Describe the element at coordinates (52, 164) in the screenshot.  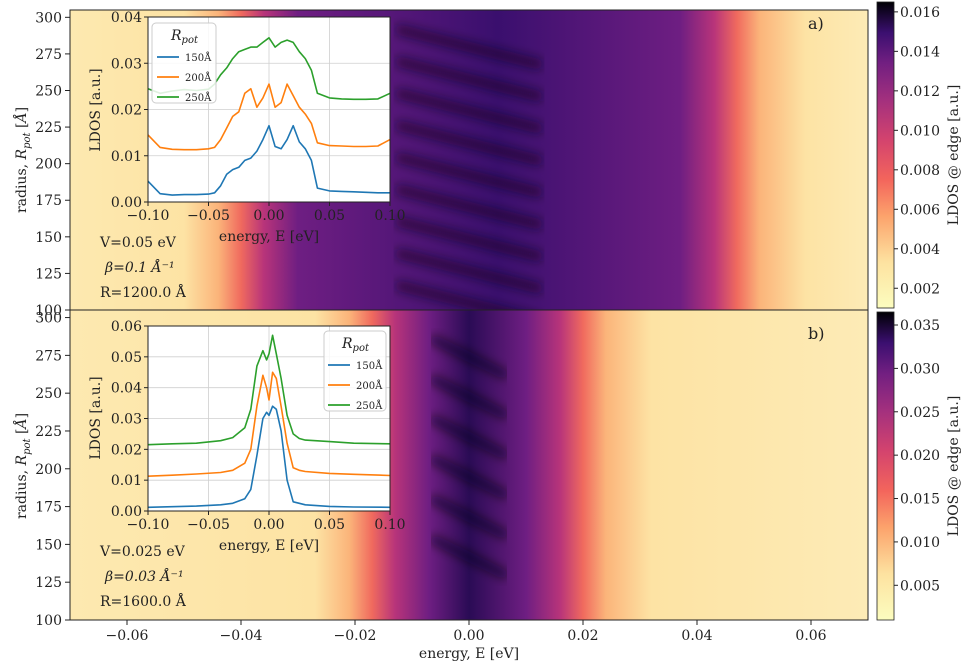
I see `y-axis-ticks-a: 100 125 150 175 200 225 250 275 300` at that location.